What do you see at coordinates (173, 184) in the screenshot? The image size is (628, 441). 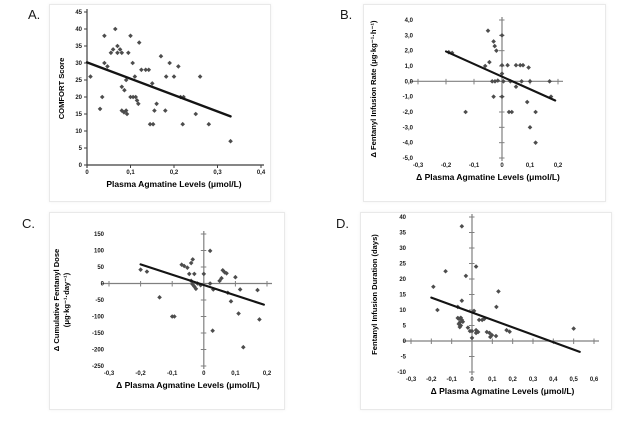 I see `svg-text:Plasma Agmatine Levels (μmol/L: Plasma Agmatine Levels (μmol/L)` at bounding box center [173, 184].